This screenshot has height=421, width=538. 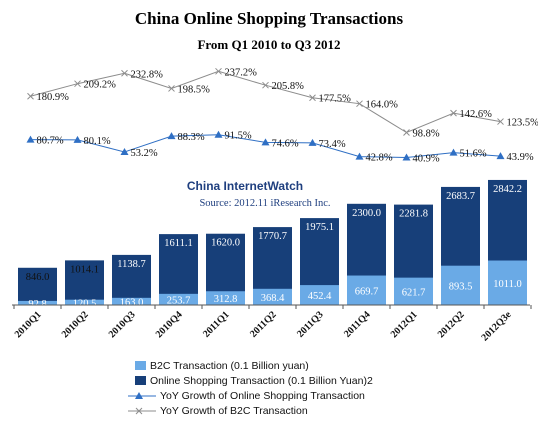 I want to click on marker-g-line-b2c-2011Q1, so click(x=218, y=71).